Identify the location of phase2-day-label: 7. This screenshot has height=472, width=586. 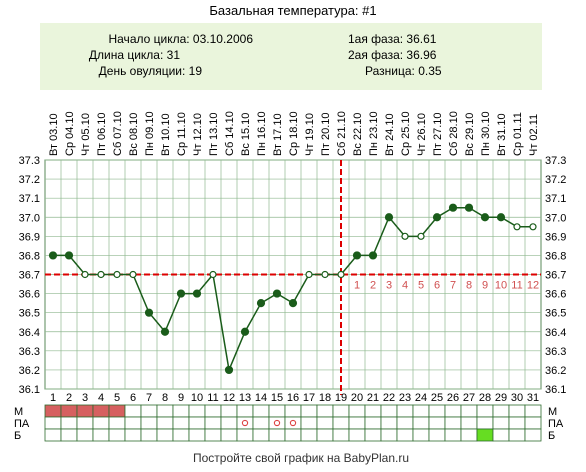
(453, 286).